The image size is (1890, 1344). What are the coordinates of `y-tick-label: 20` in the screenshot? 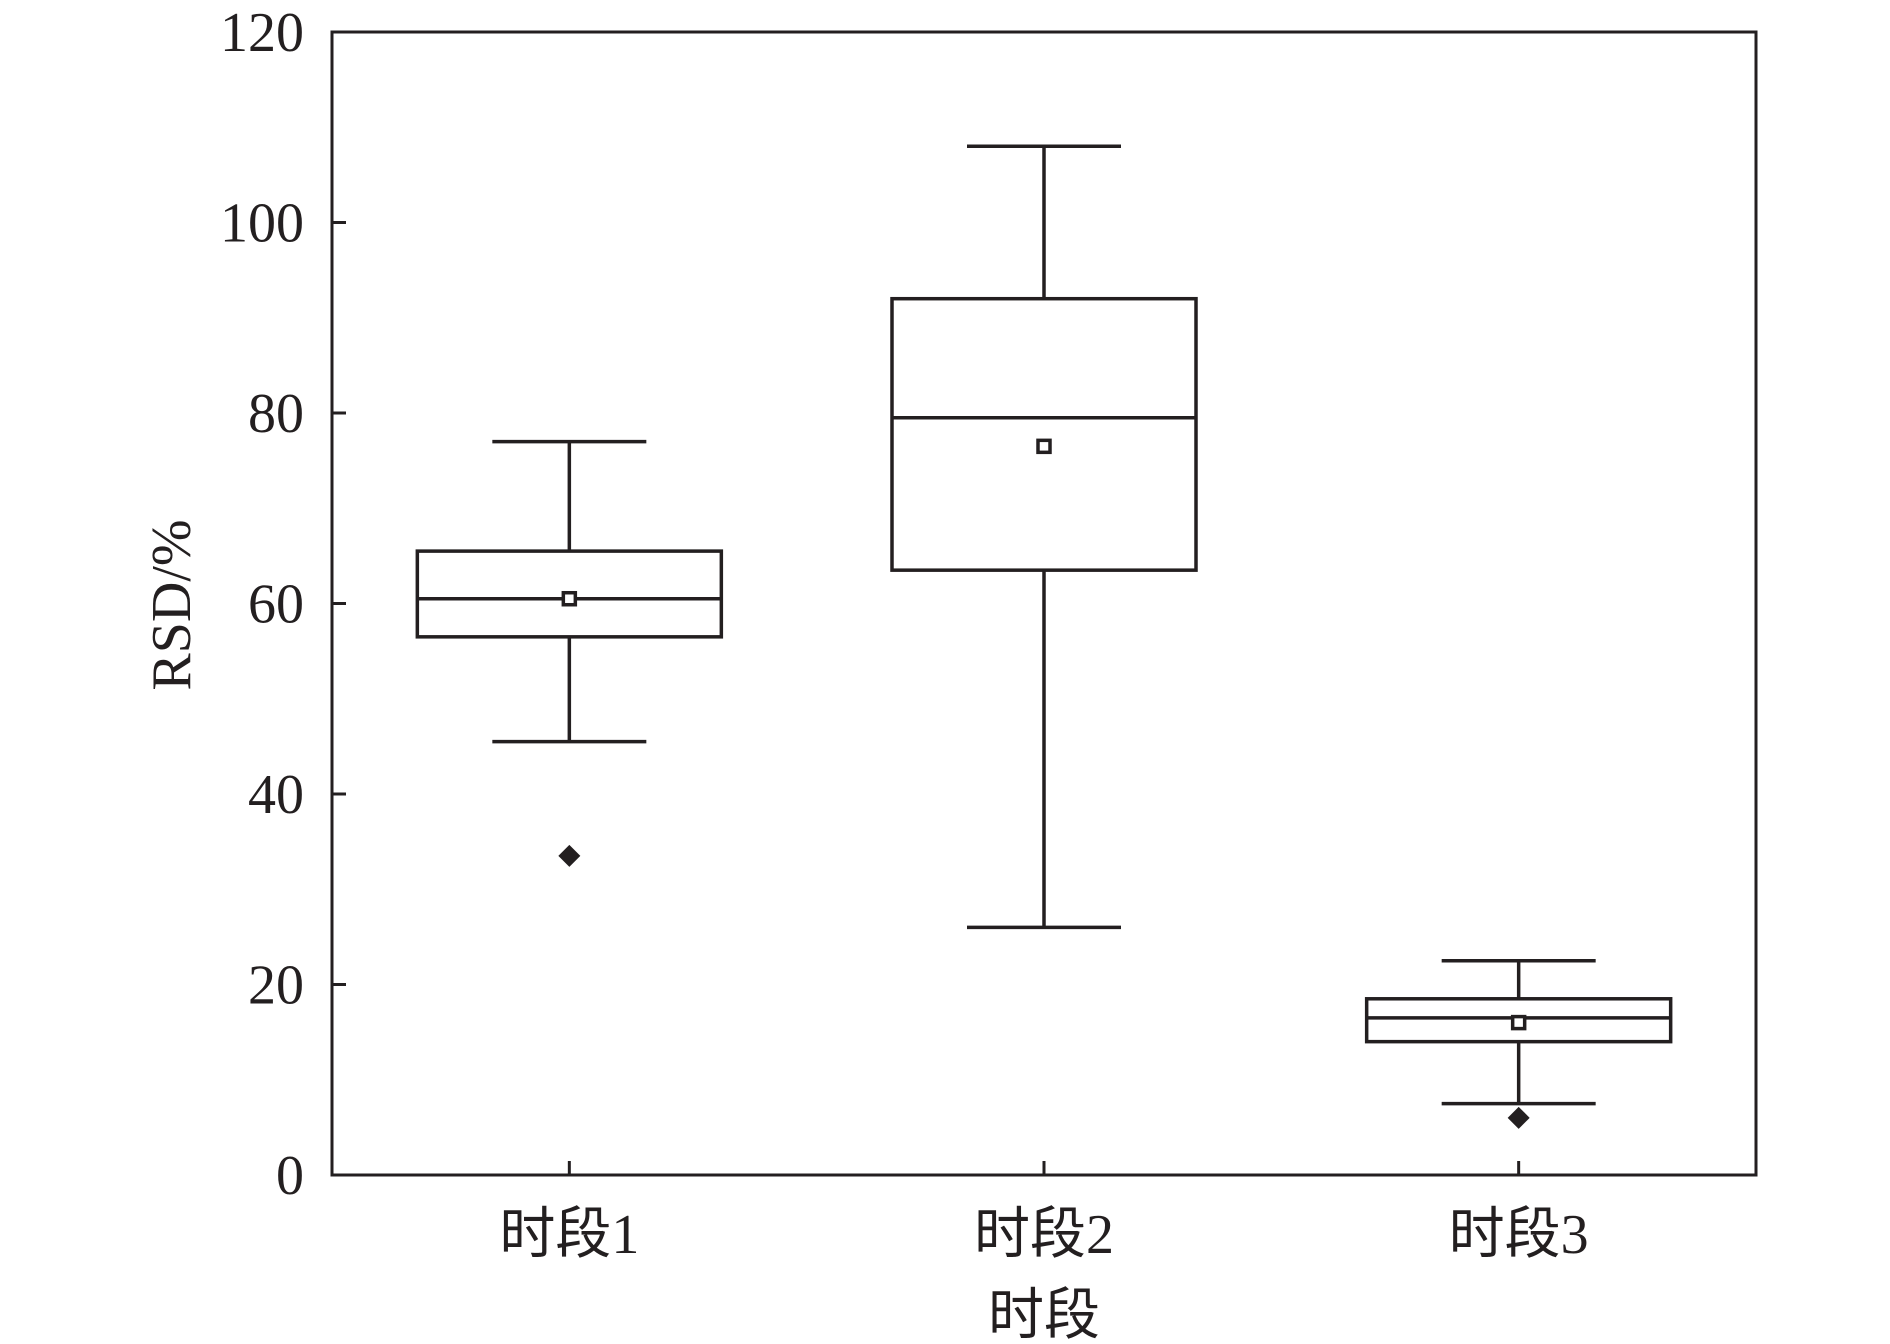 It's located at (276, 986).